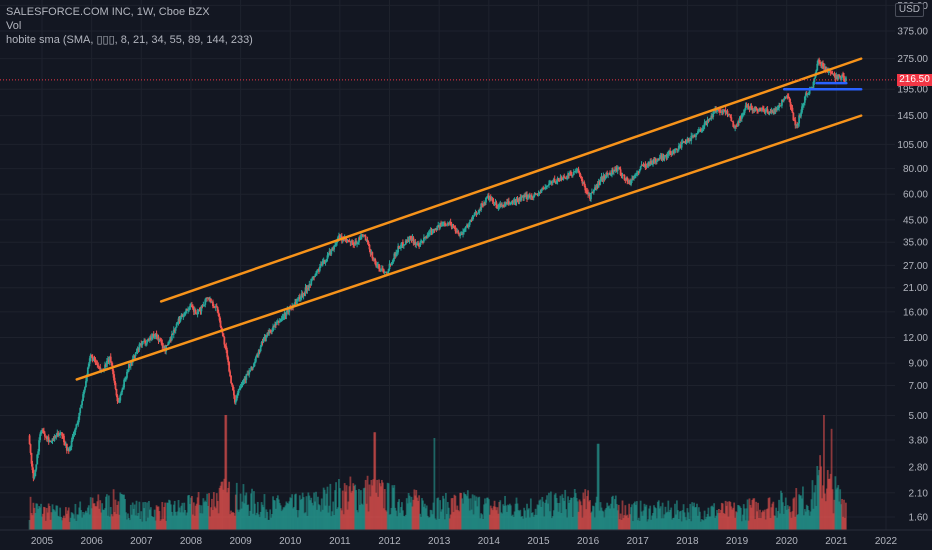  Describe the element at coordinates (14, 26) in the screenshot. I see `volume-label: Vol` at that location.